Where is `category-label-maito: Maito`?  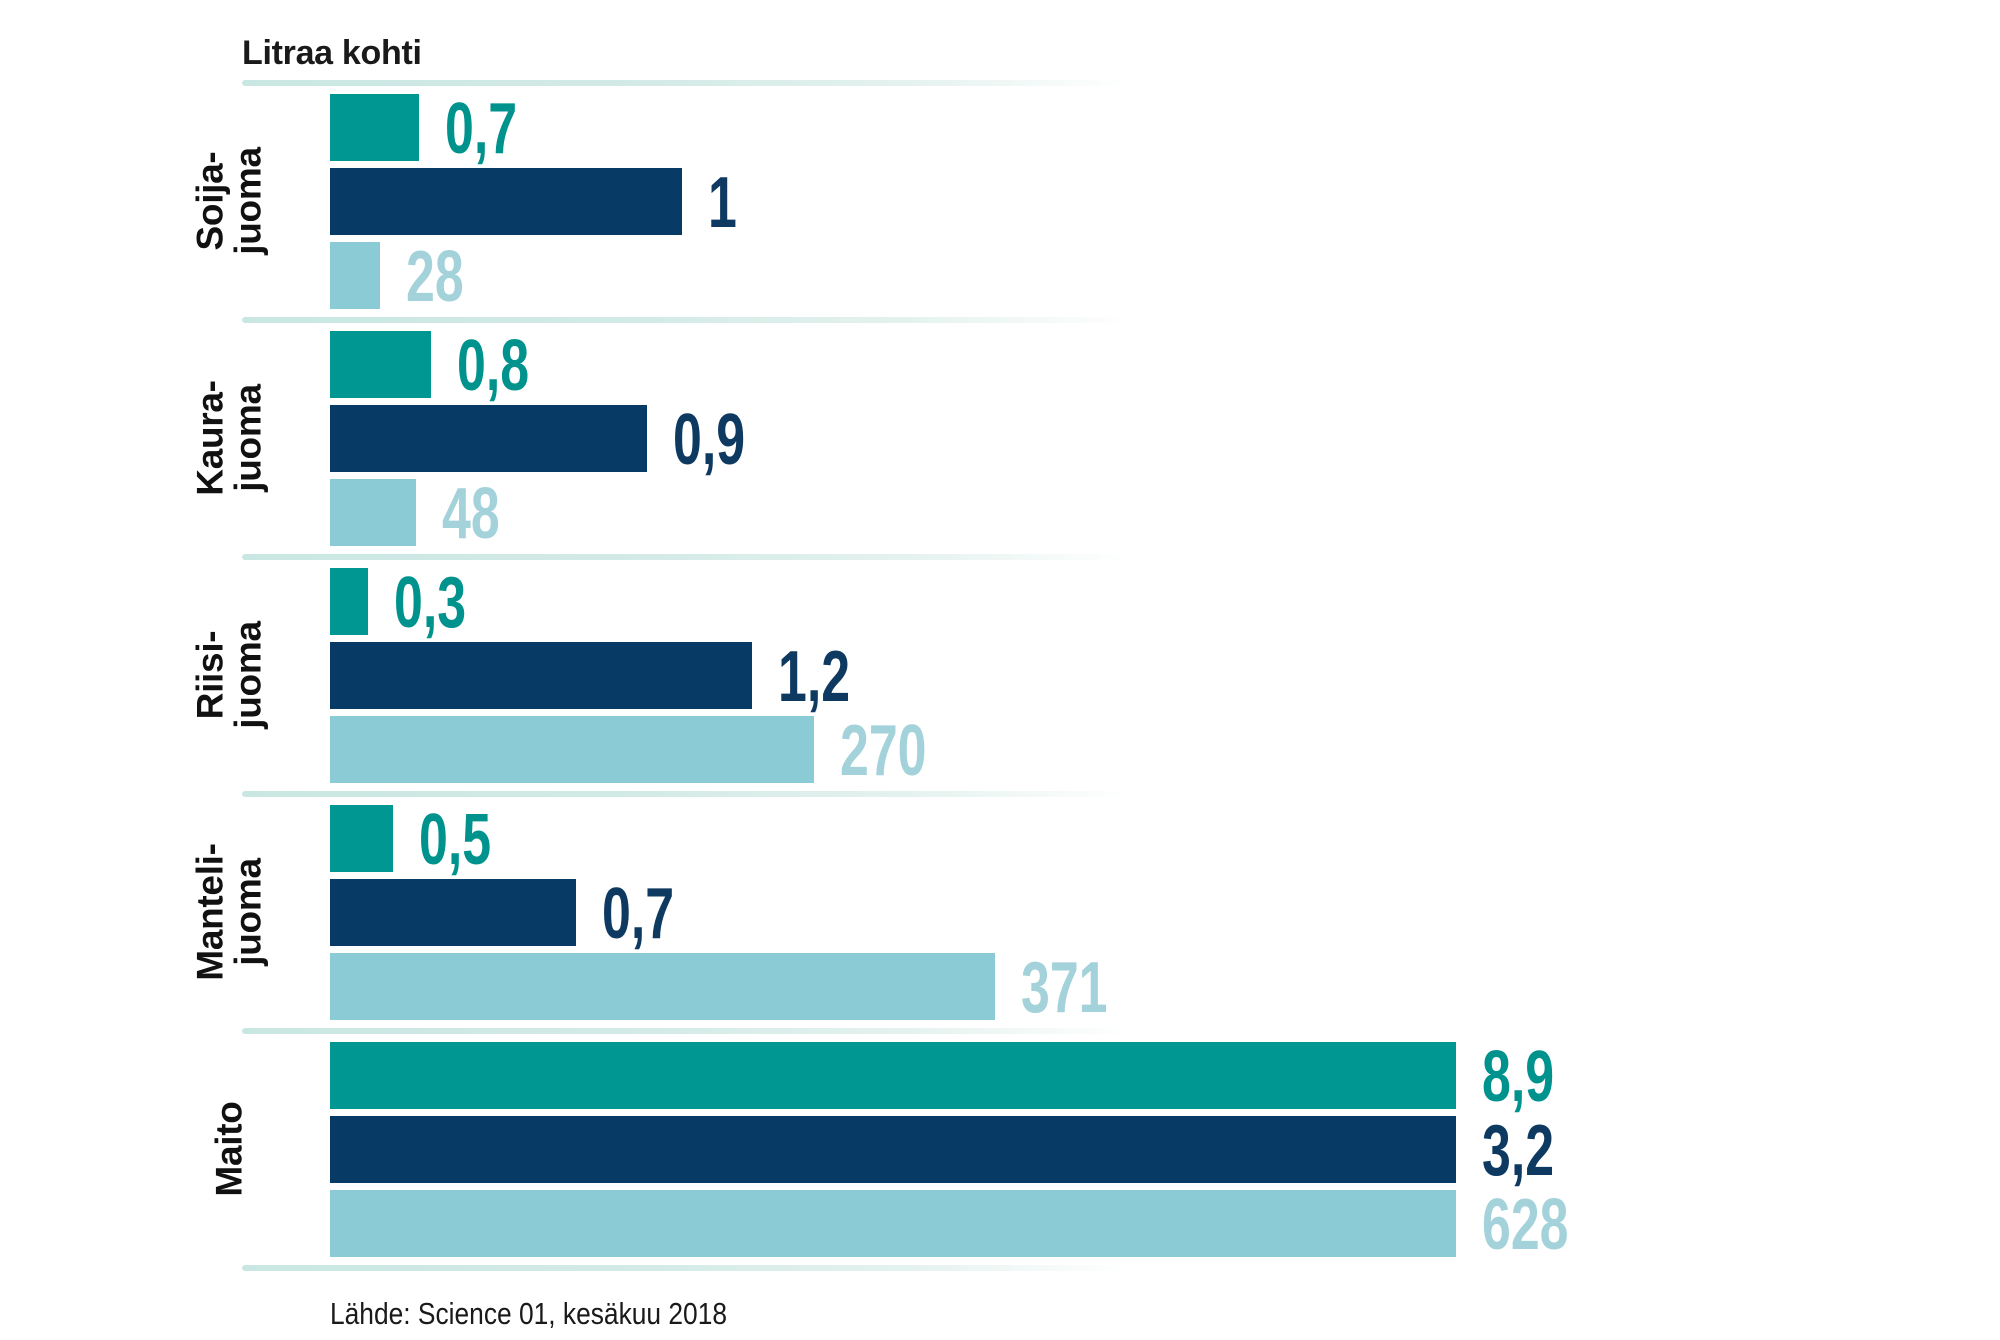 category-label-maito: Maito is located at coordinates (230, 1149).